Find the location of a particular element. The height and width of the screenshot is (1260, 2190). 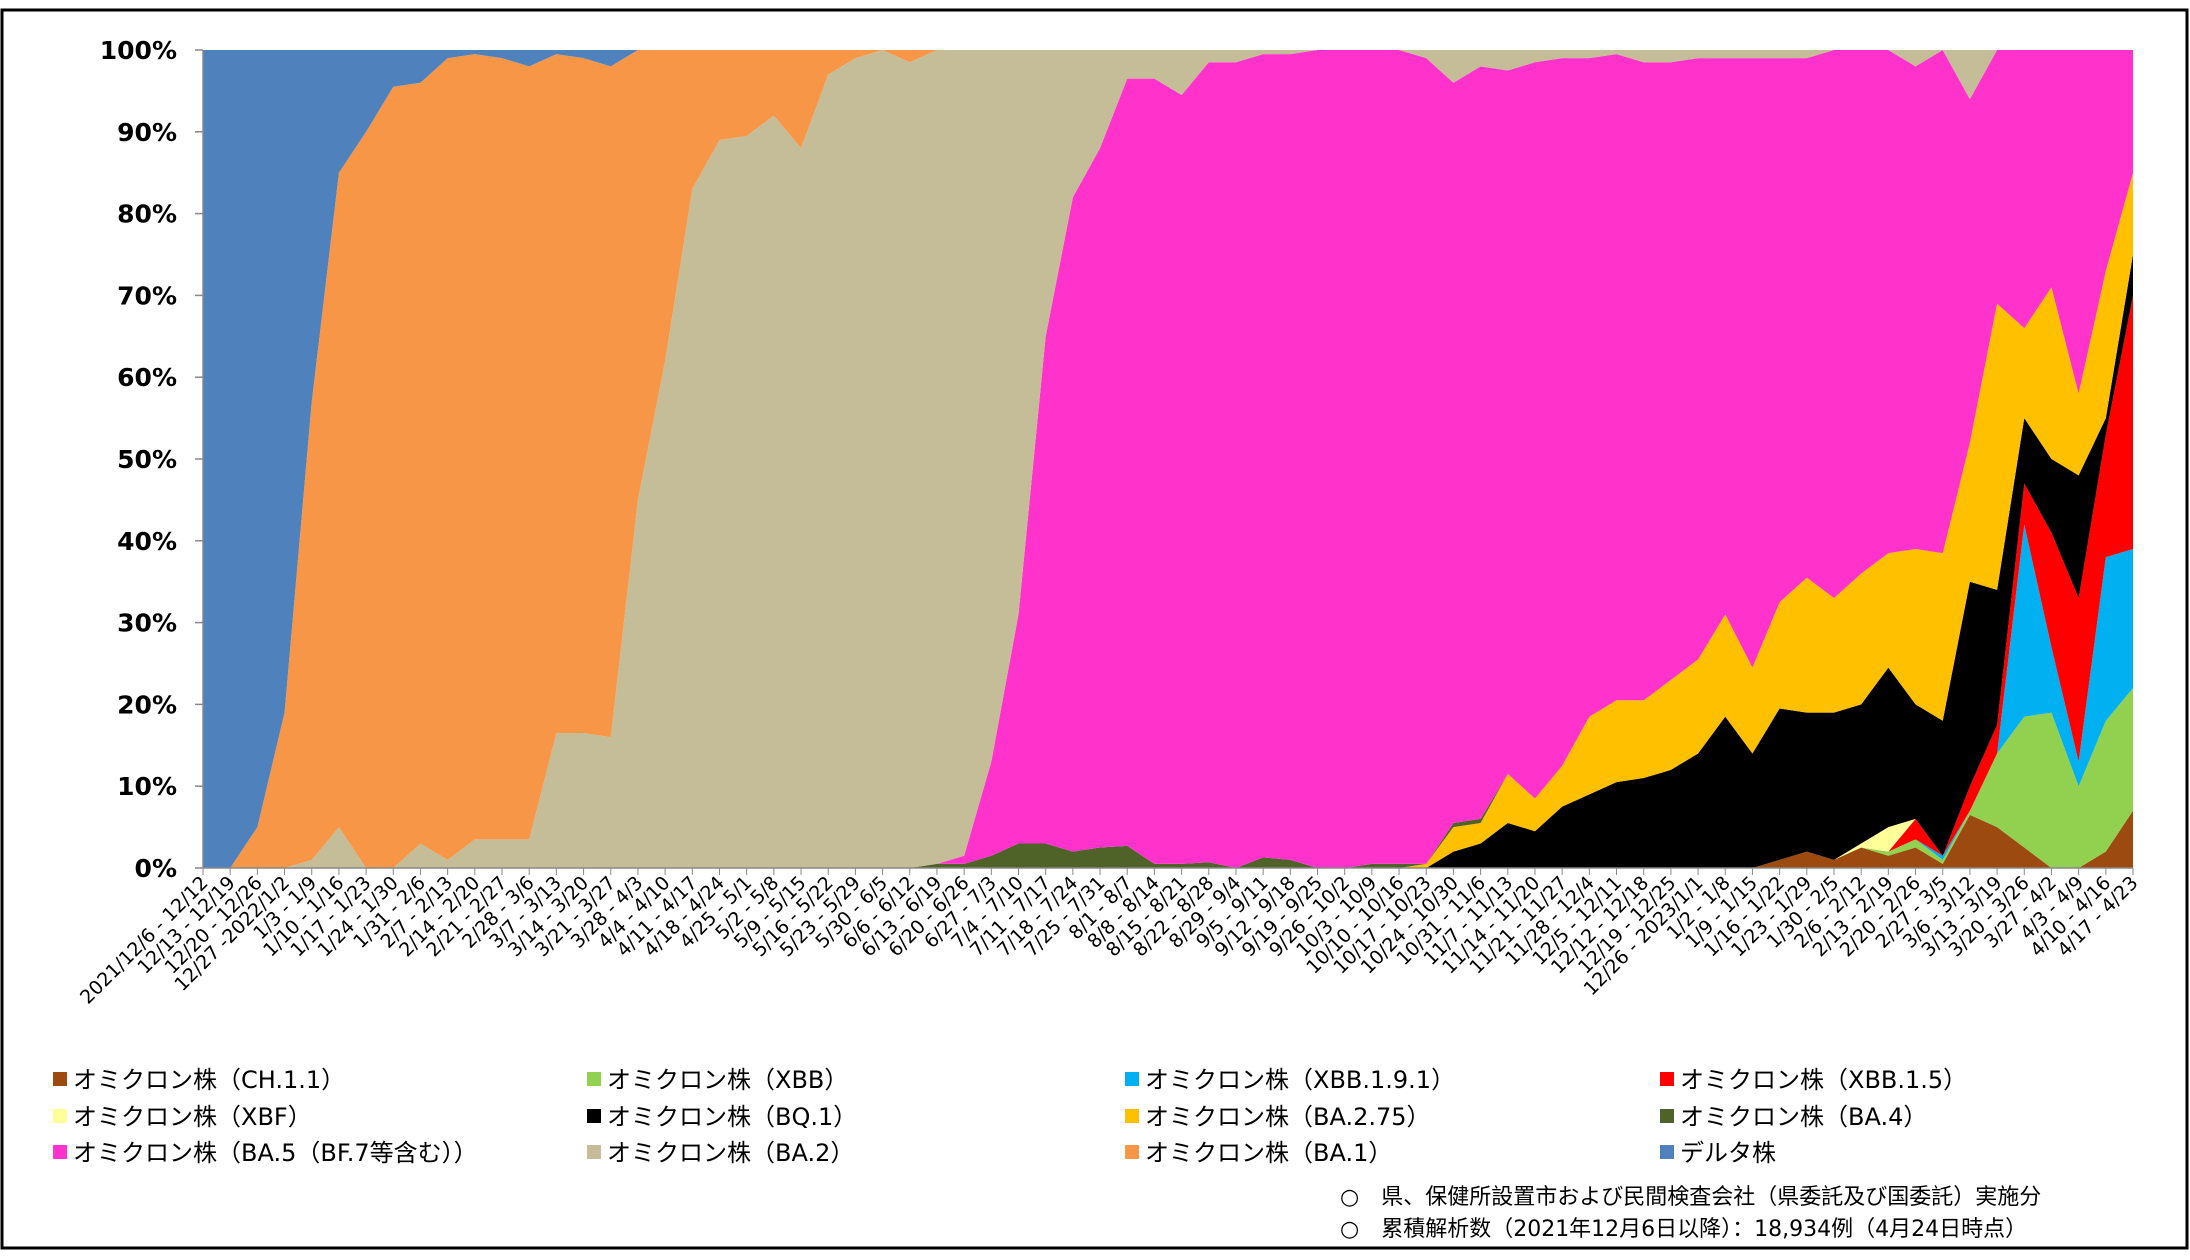

y-tick-label: 10% is located at coordinates (147, 786).